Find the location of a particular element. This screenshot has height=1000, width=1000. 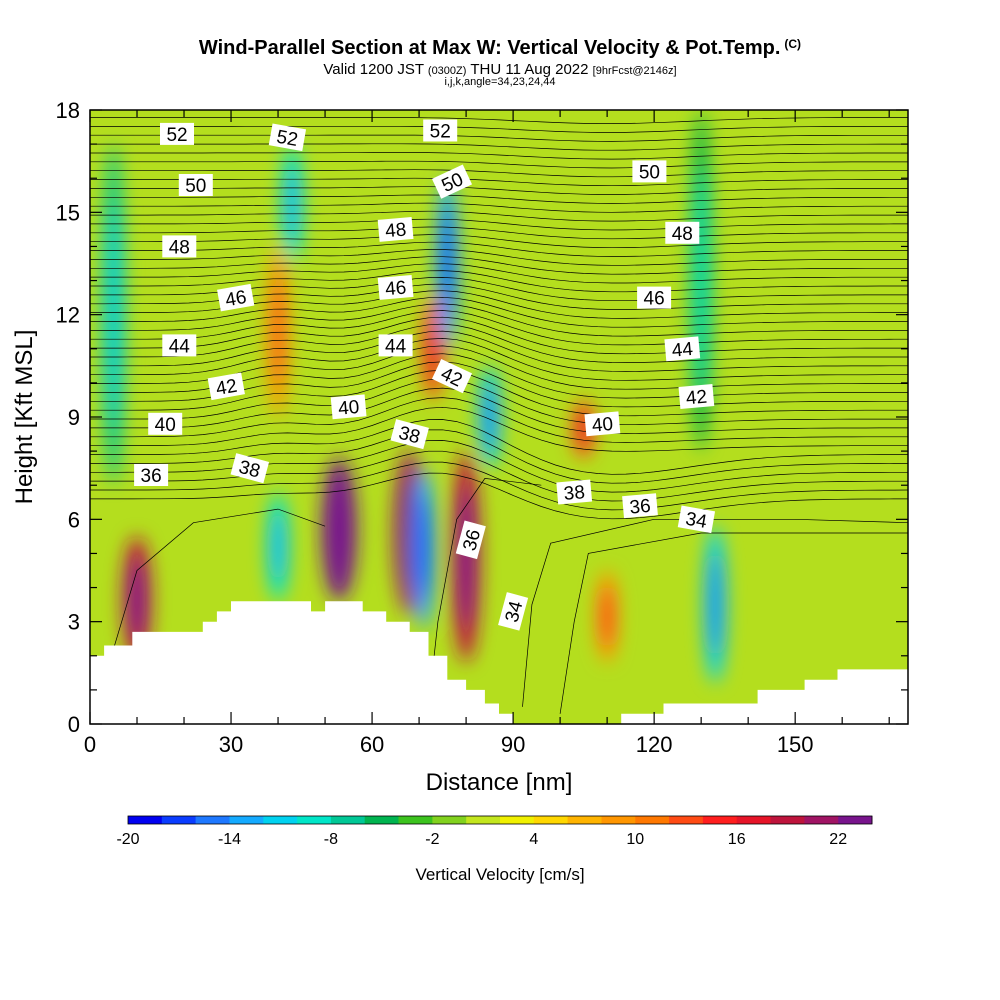

contour-label-text: 34 is located at coordinates (696, 521).